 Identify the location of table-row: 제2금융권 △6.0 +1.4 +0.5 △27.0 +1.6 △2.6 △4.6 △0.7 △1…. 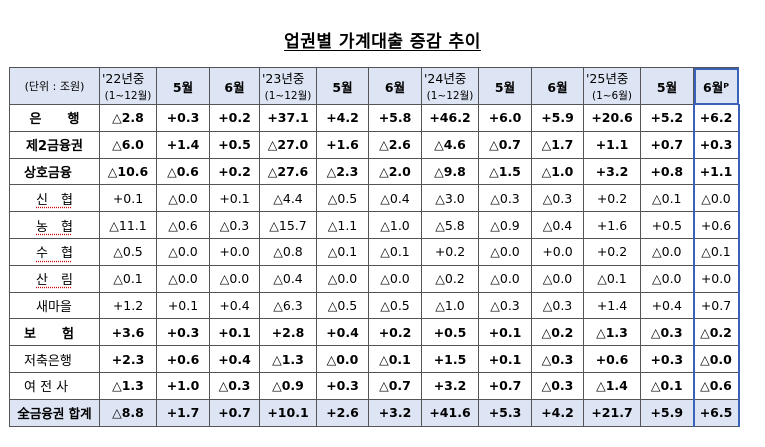
(374, 144).